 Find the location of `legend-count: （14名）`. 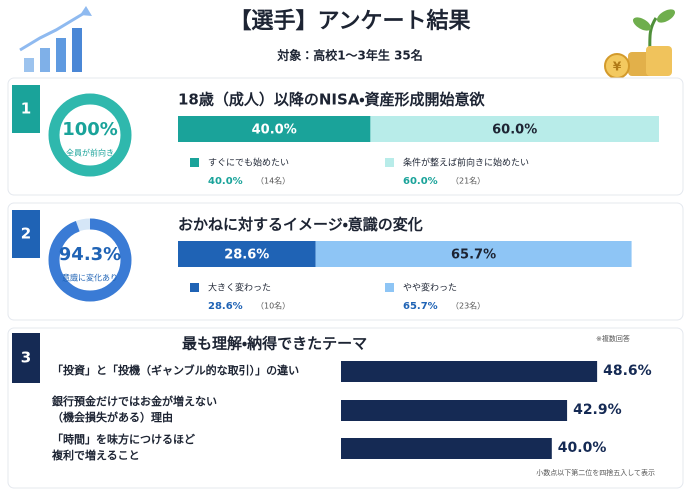

legend-count: （14名） is located at coordinates (273, 181).